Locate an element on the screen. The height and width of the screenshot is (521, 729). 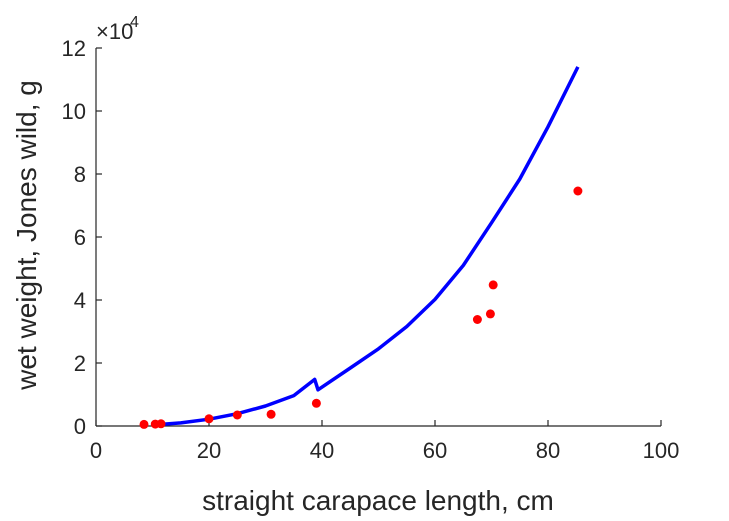
y-exponent-power: 4 is located at coordinates (134, 22).